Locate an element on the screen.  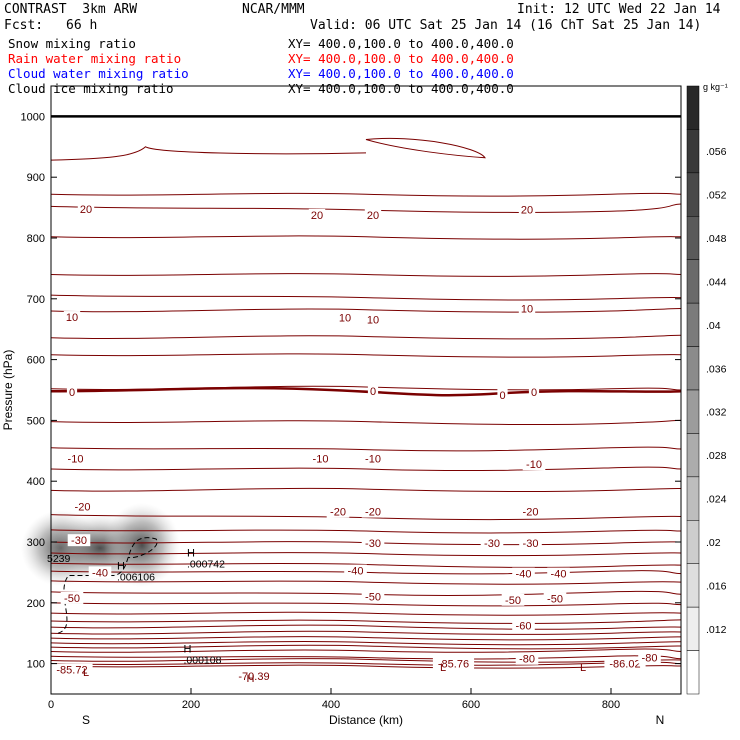
y-axis-label: Pressure (hPa) is located at coordinates (8, 390).